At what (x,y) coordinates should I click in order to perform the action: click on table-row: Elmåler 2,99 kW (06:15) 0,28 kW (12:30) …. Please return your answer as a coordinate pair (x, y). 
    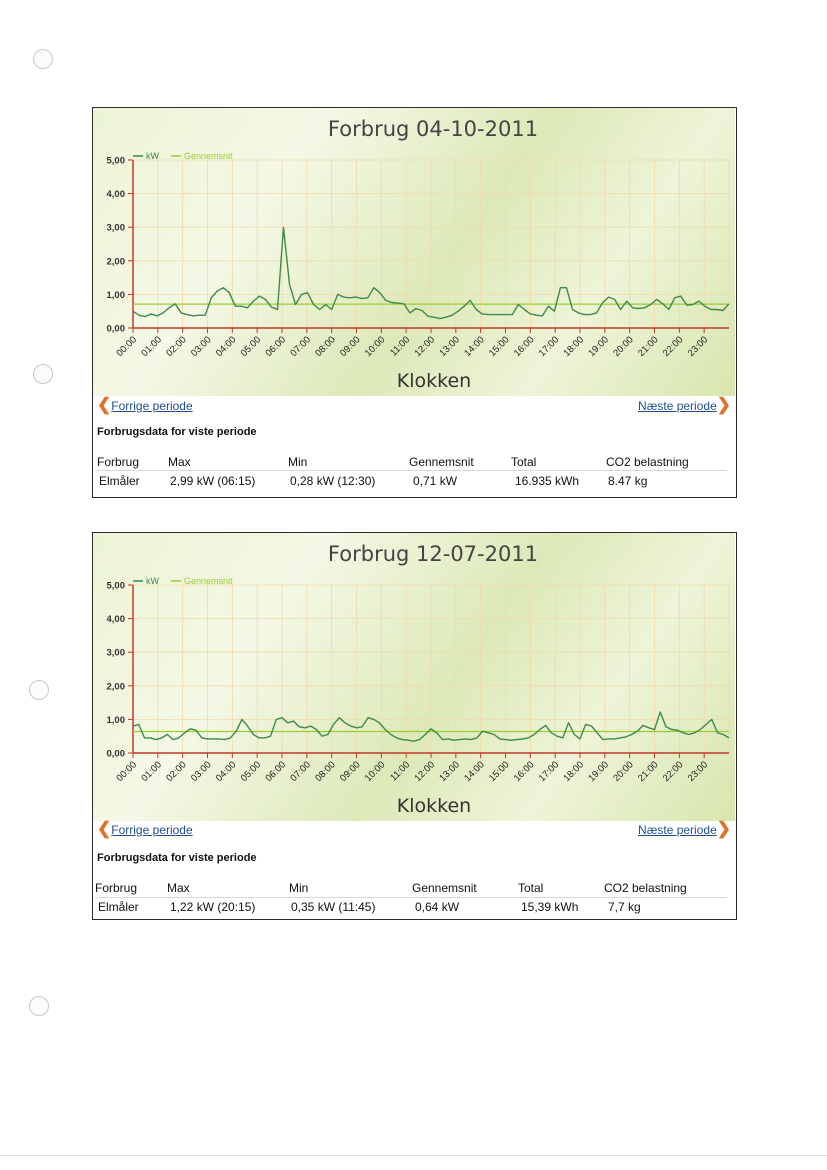
    Looking at the image, I should click on (413, 481).